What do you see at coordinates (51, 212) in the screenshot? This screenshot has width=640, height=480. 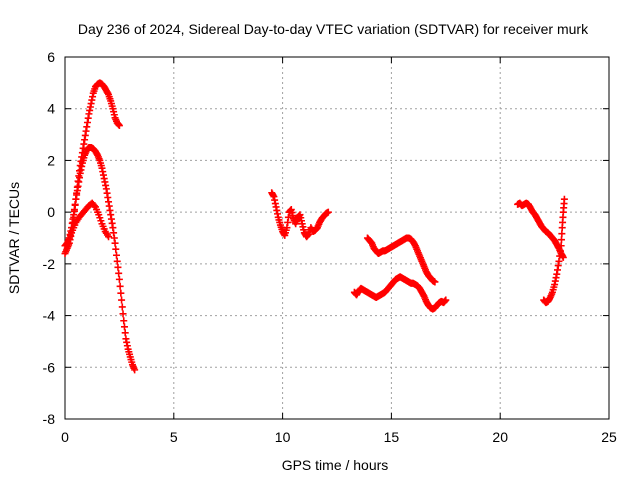 I see `y-tick-label: 0` at bounding box center [51, 212].